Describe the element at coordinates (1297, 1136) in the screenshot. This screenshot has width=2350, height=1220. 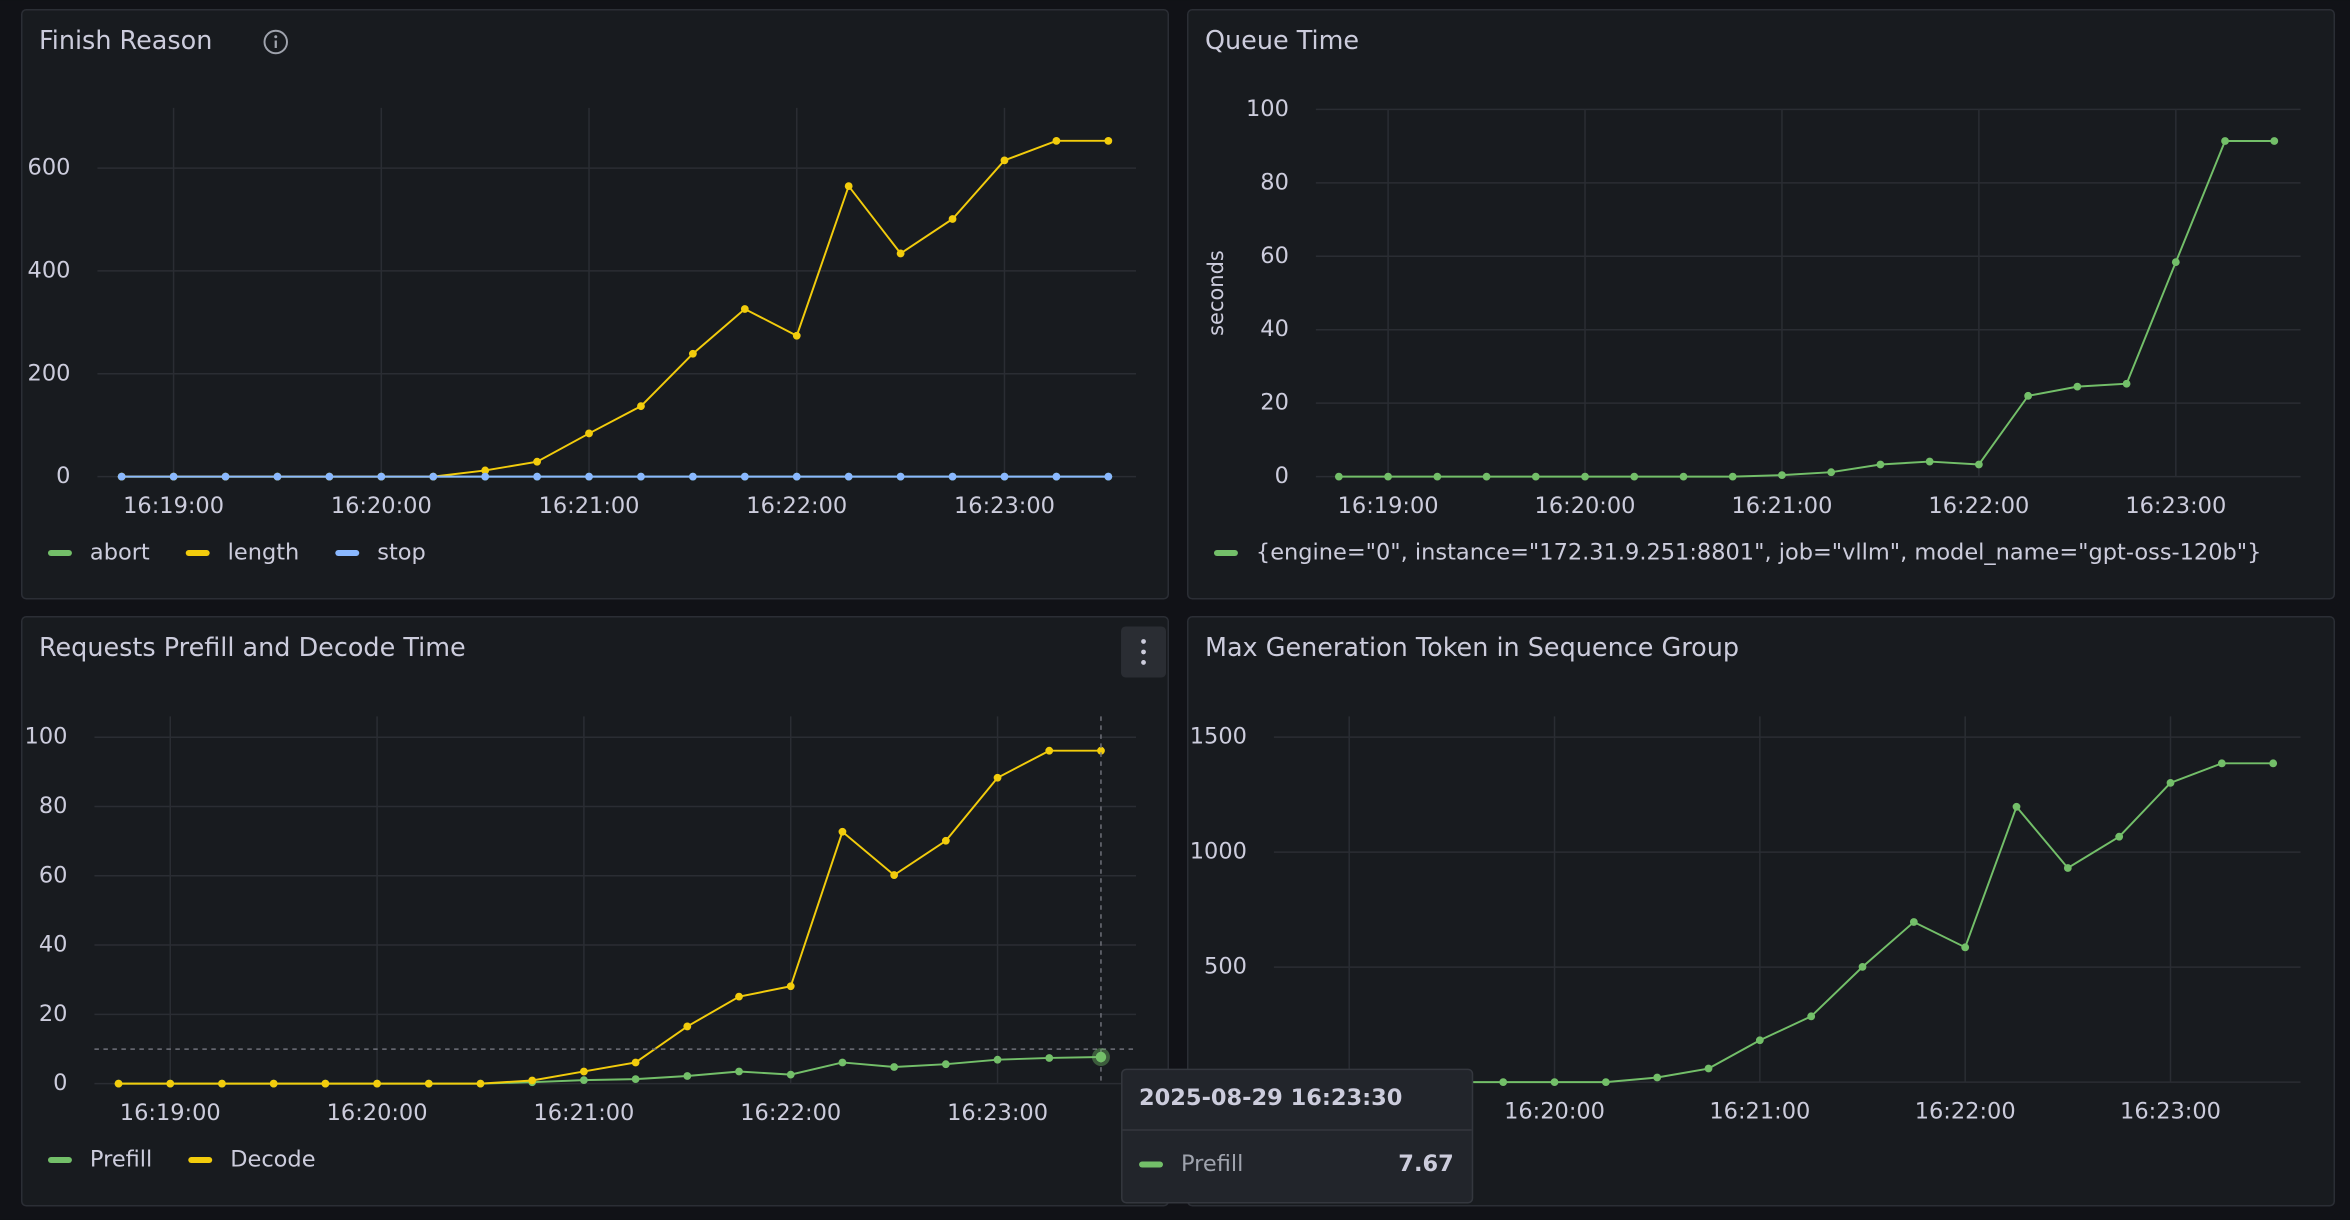
I see `tooltip: 2025-08-29 16:23:30 Prefill 7.67` at that location.